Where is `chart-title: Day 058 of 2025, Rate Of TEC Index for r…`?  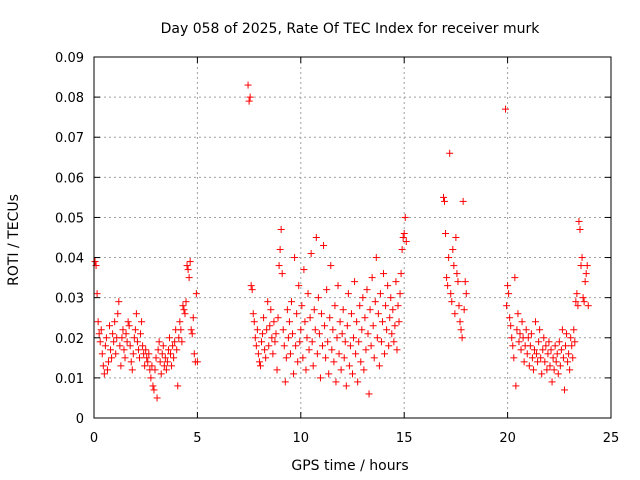
chart-title: Day 058 of 2025, Rate Of TEC Index for r… is located at coordinates (351, 29).